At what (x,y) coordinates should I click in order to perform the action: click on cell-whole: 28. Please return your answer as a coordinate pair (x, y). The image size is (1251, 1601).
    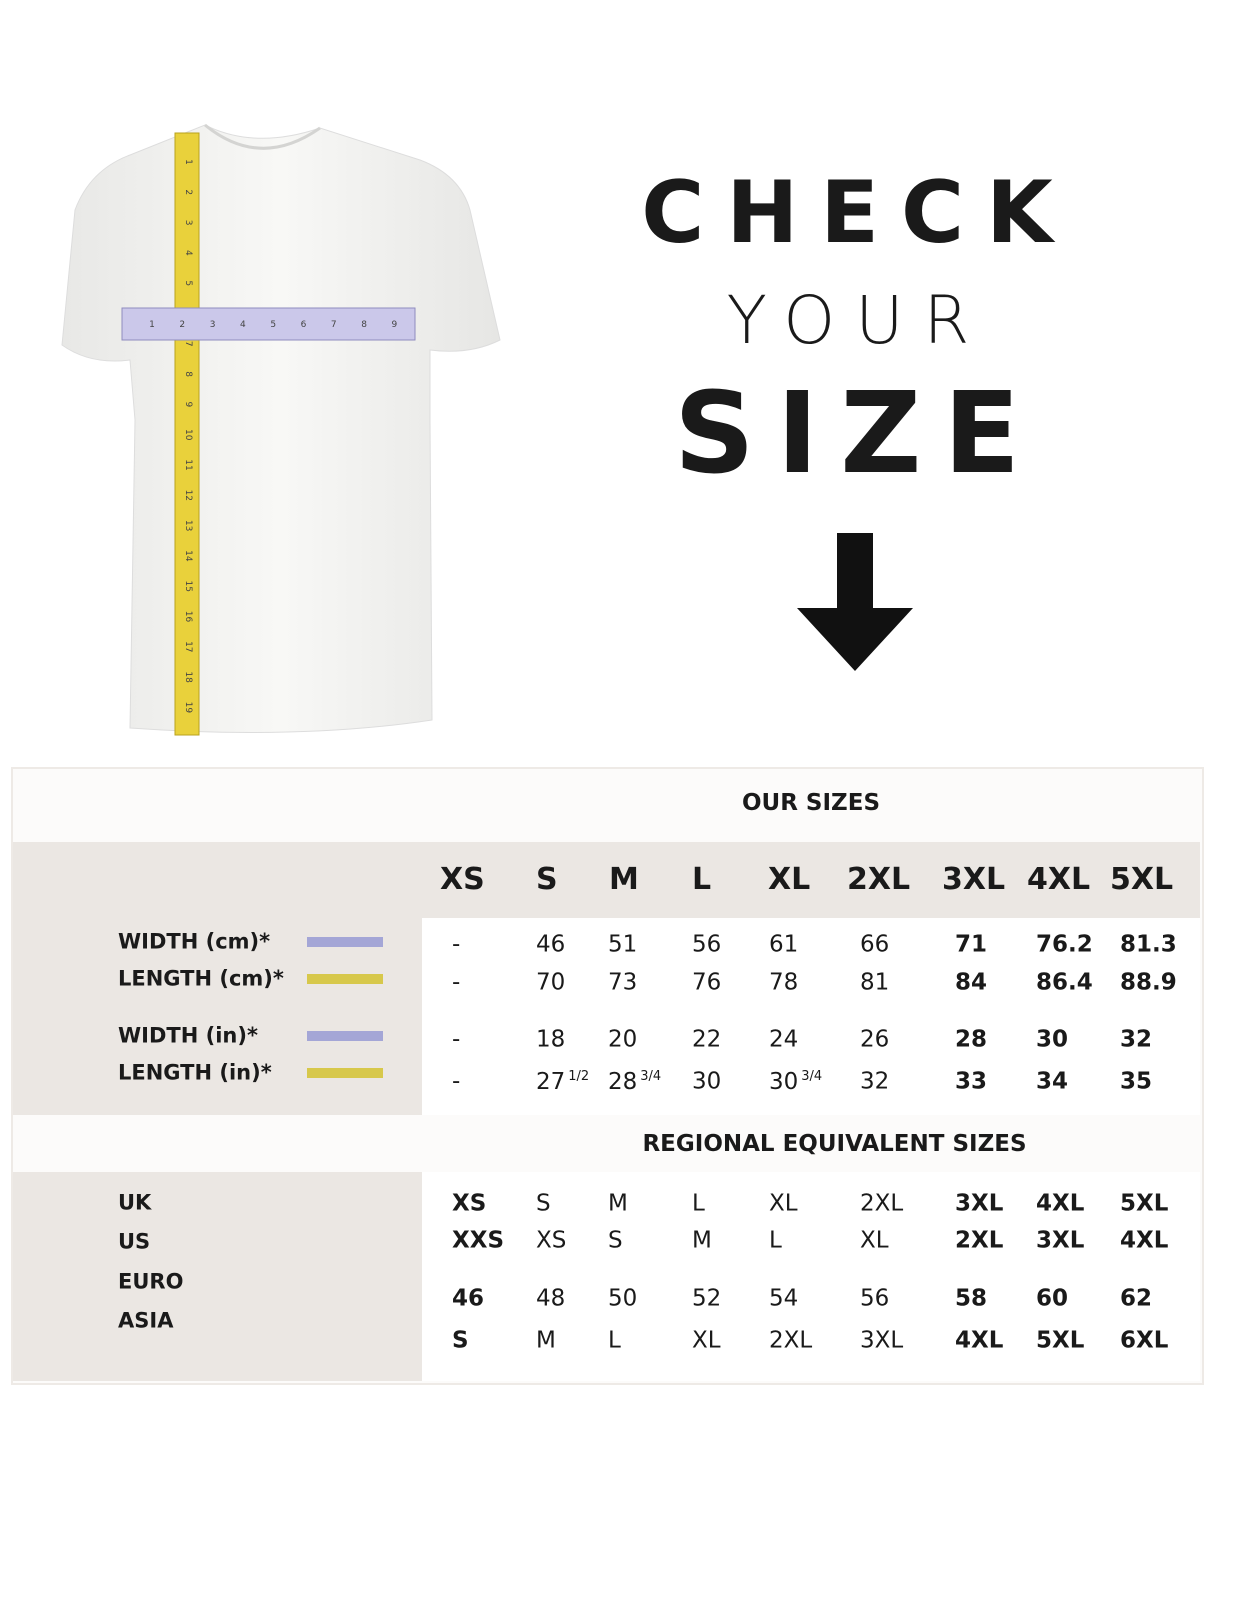
    Looking at the image, I should click on (623, 1082).